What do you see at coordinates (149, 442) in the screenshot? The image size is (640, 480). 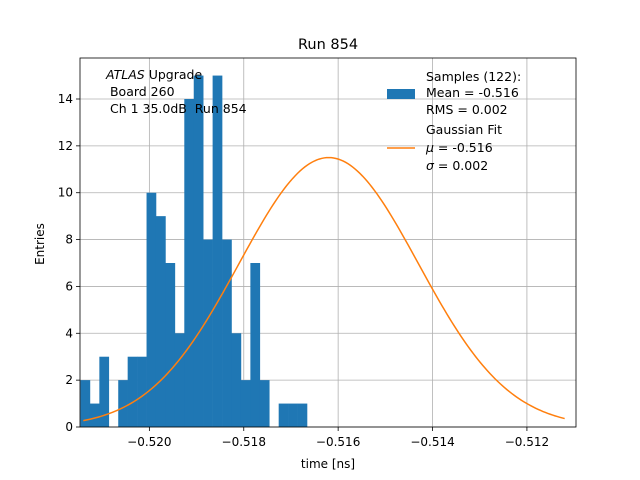 I see `x-tick-label: −0.520` at bounding box center [149, 442].